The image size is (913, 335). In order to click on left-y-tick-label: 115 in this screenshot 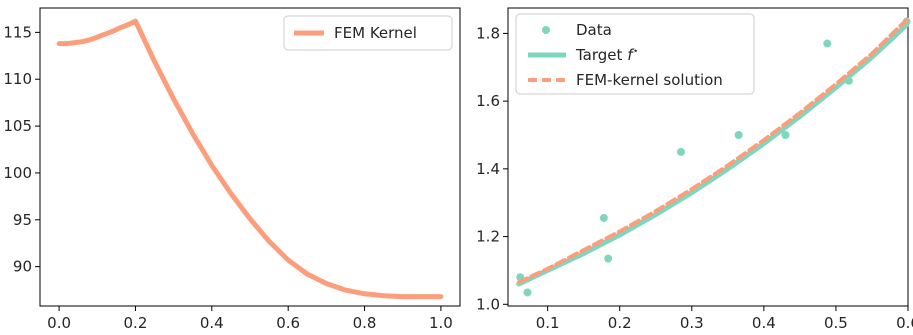, I will do `click(17, 32)`.